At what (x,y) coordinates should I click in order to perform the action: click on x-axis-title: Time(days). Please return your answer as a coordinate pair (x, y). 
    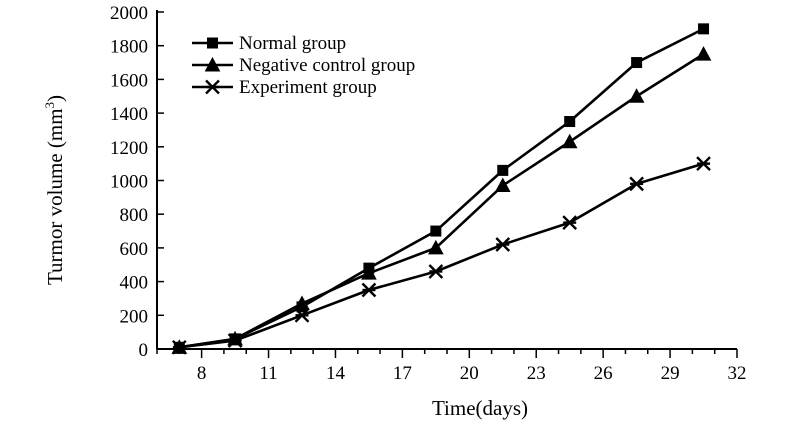
    Looking at the image, I should click on (480, 408).